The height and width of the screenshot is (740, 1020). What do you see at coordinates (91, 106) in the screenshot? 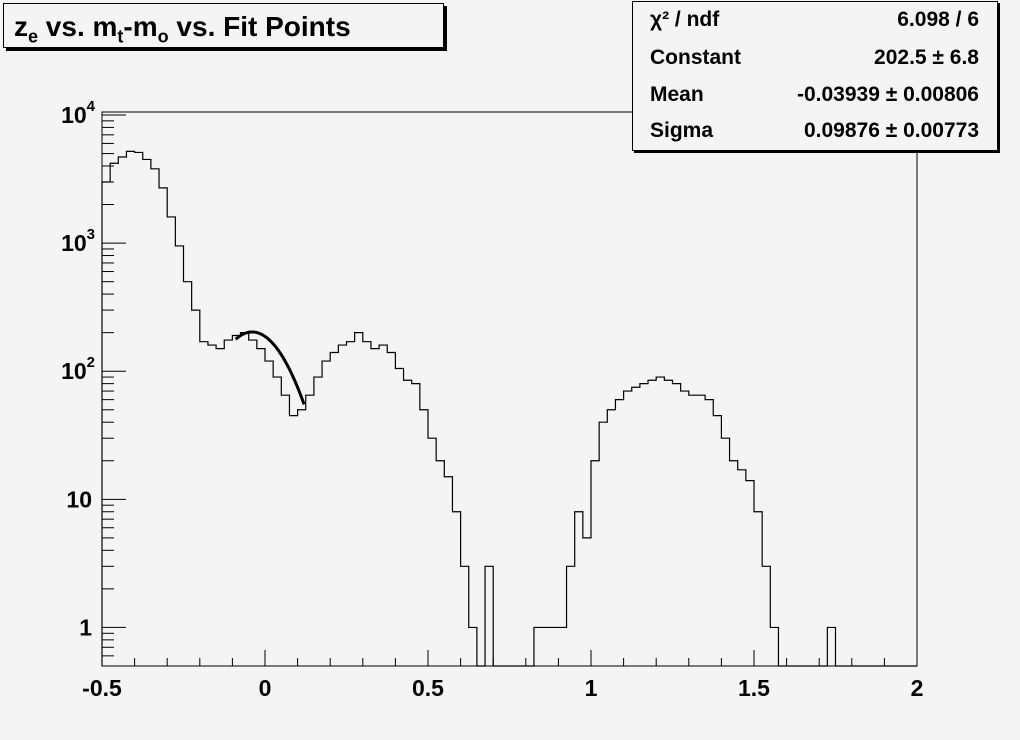
I see `y-tick-exponent: 4` at bounding box center [91, 106].